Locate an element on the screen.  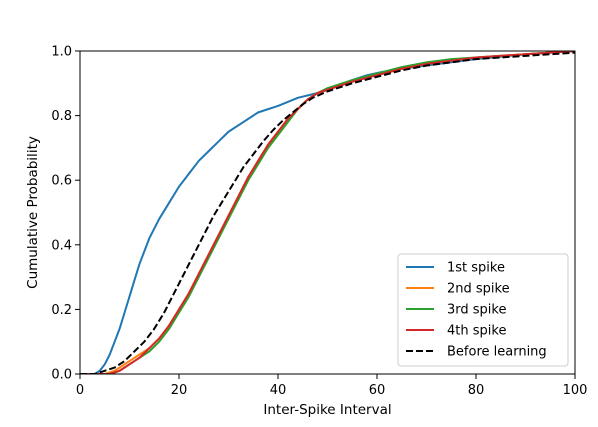
y-tick-label: 0.4 is located at coordinates (61, 245).